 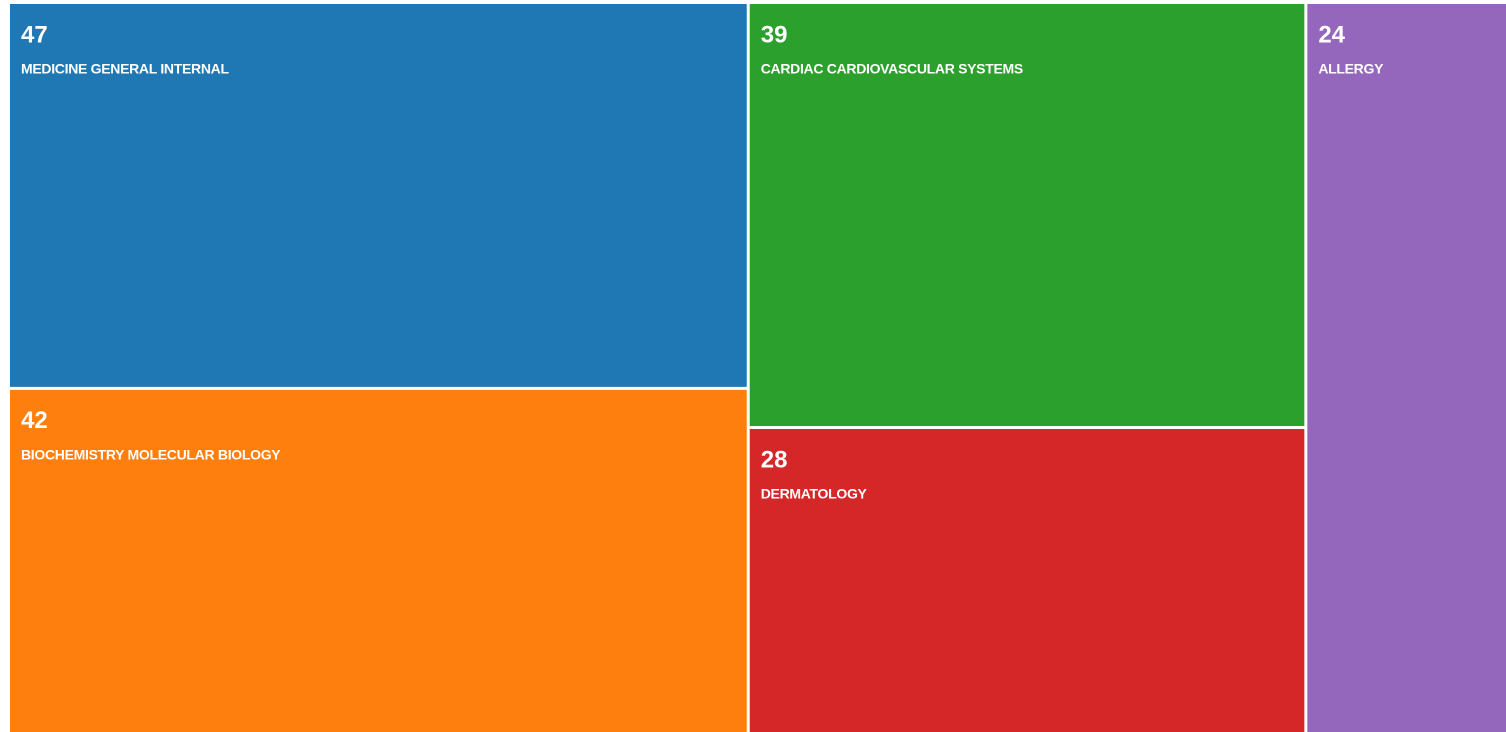 I want to click on tile-label: CARDIAC CARDIOVASCULAR SYSTEMS, so click(x=892, y=69).